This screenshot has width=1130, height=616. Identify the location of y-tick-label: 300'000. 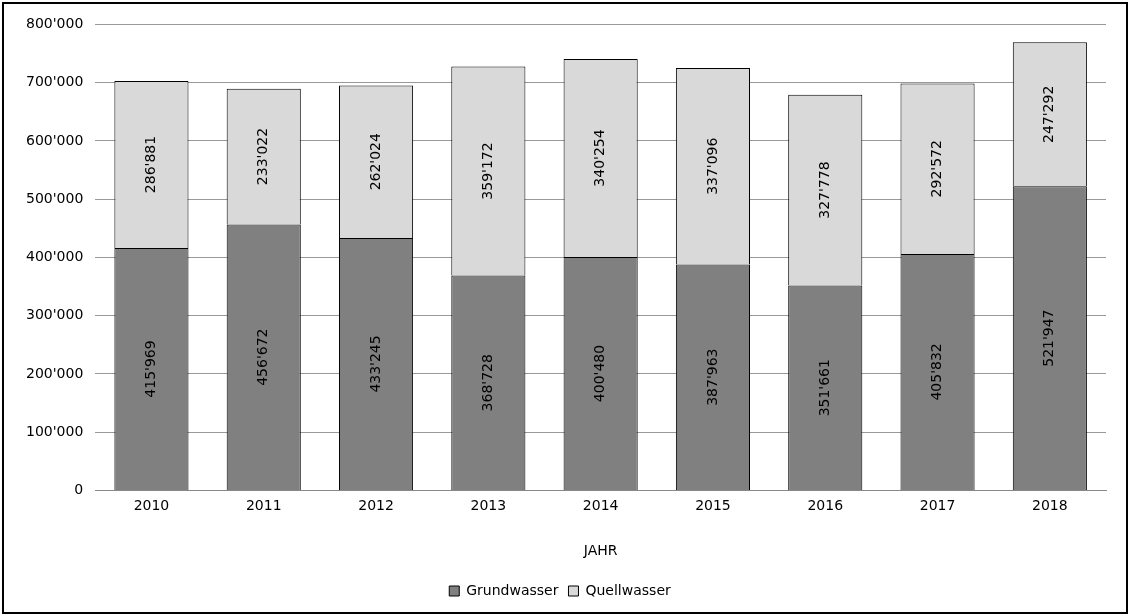
(55, 314).